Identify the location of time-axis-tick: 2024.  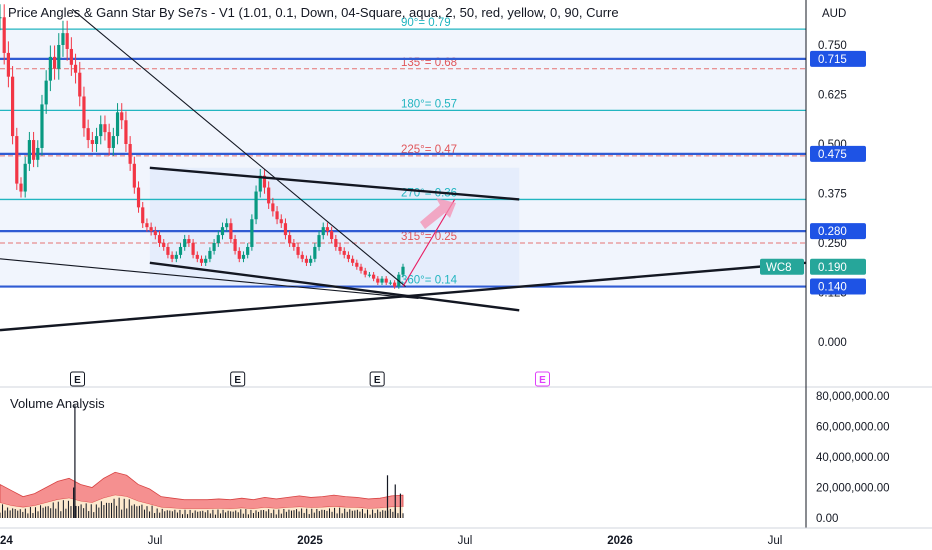
(6, 541).